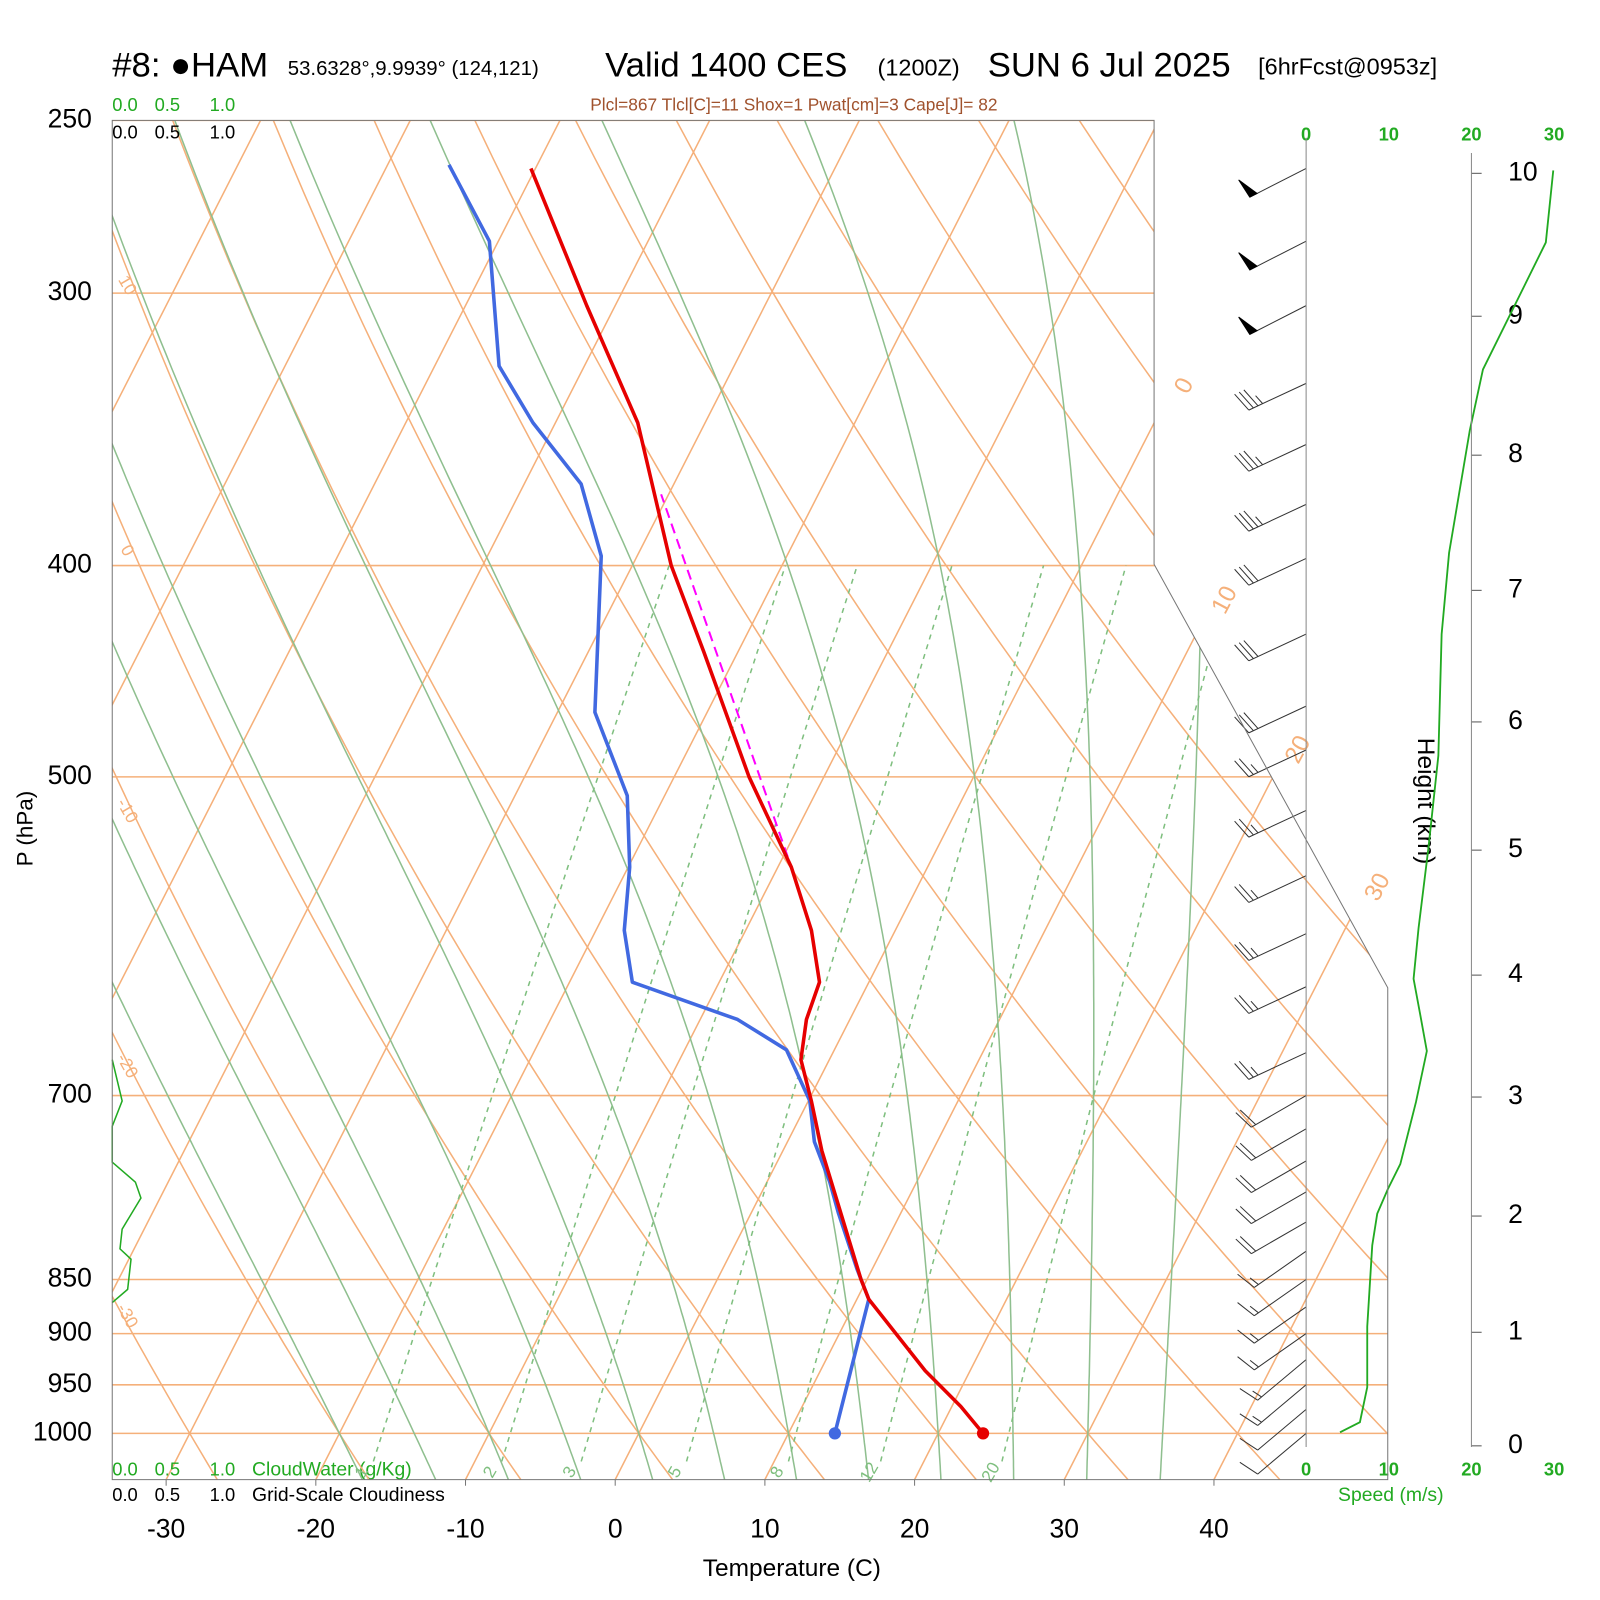  What do you see at coordinates (332, 1470) in the screenshot?
I see `cloud-water-label: CloudWater (g/Kg)` at bounding box center [332, 1470].